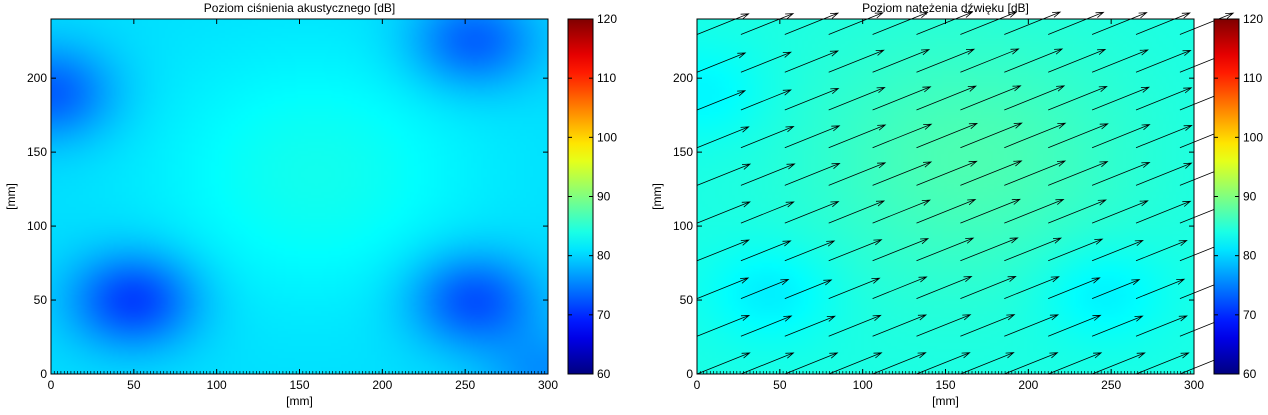 This screenshot has height=415, width=1268. What do you see at coordinates (217, 385) in the screenshot?
I see `x-tick-label: 100` at bounding box center [217, 385].